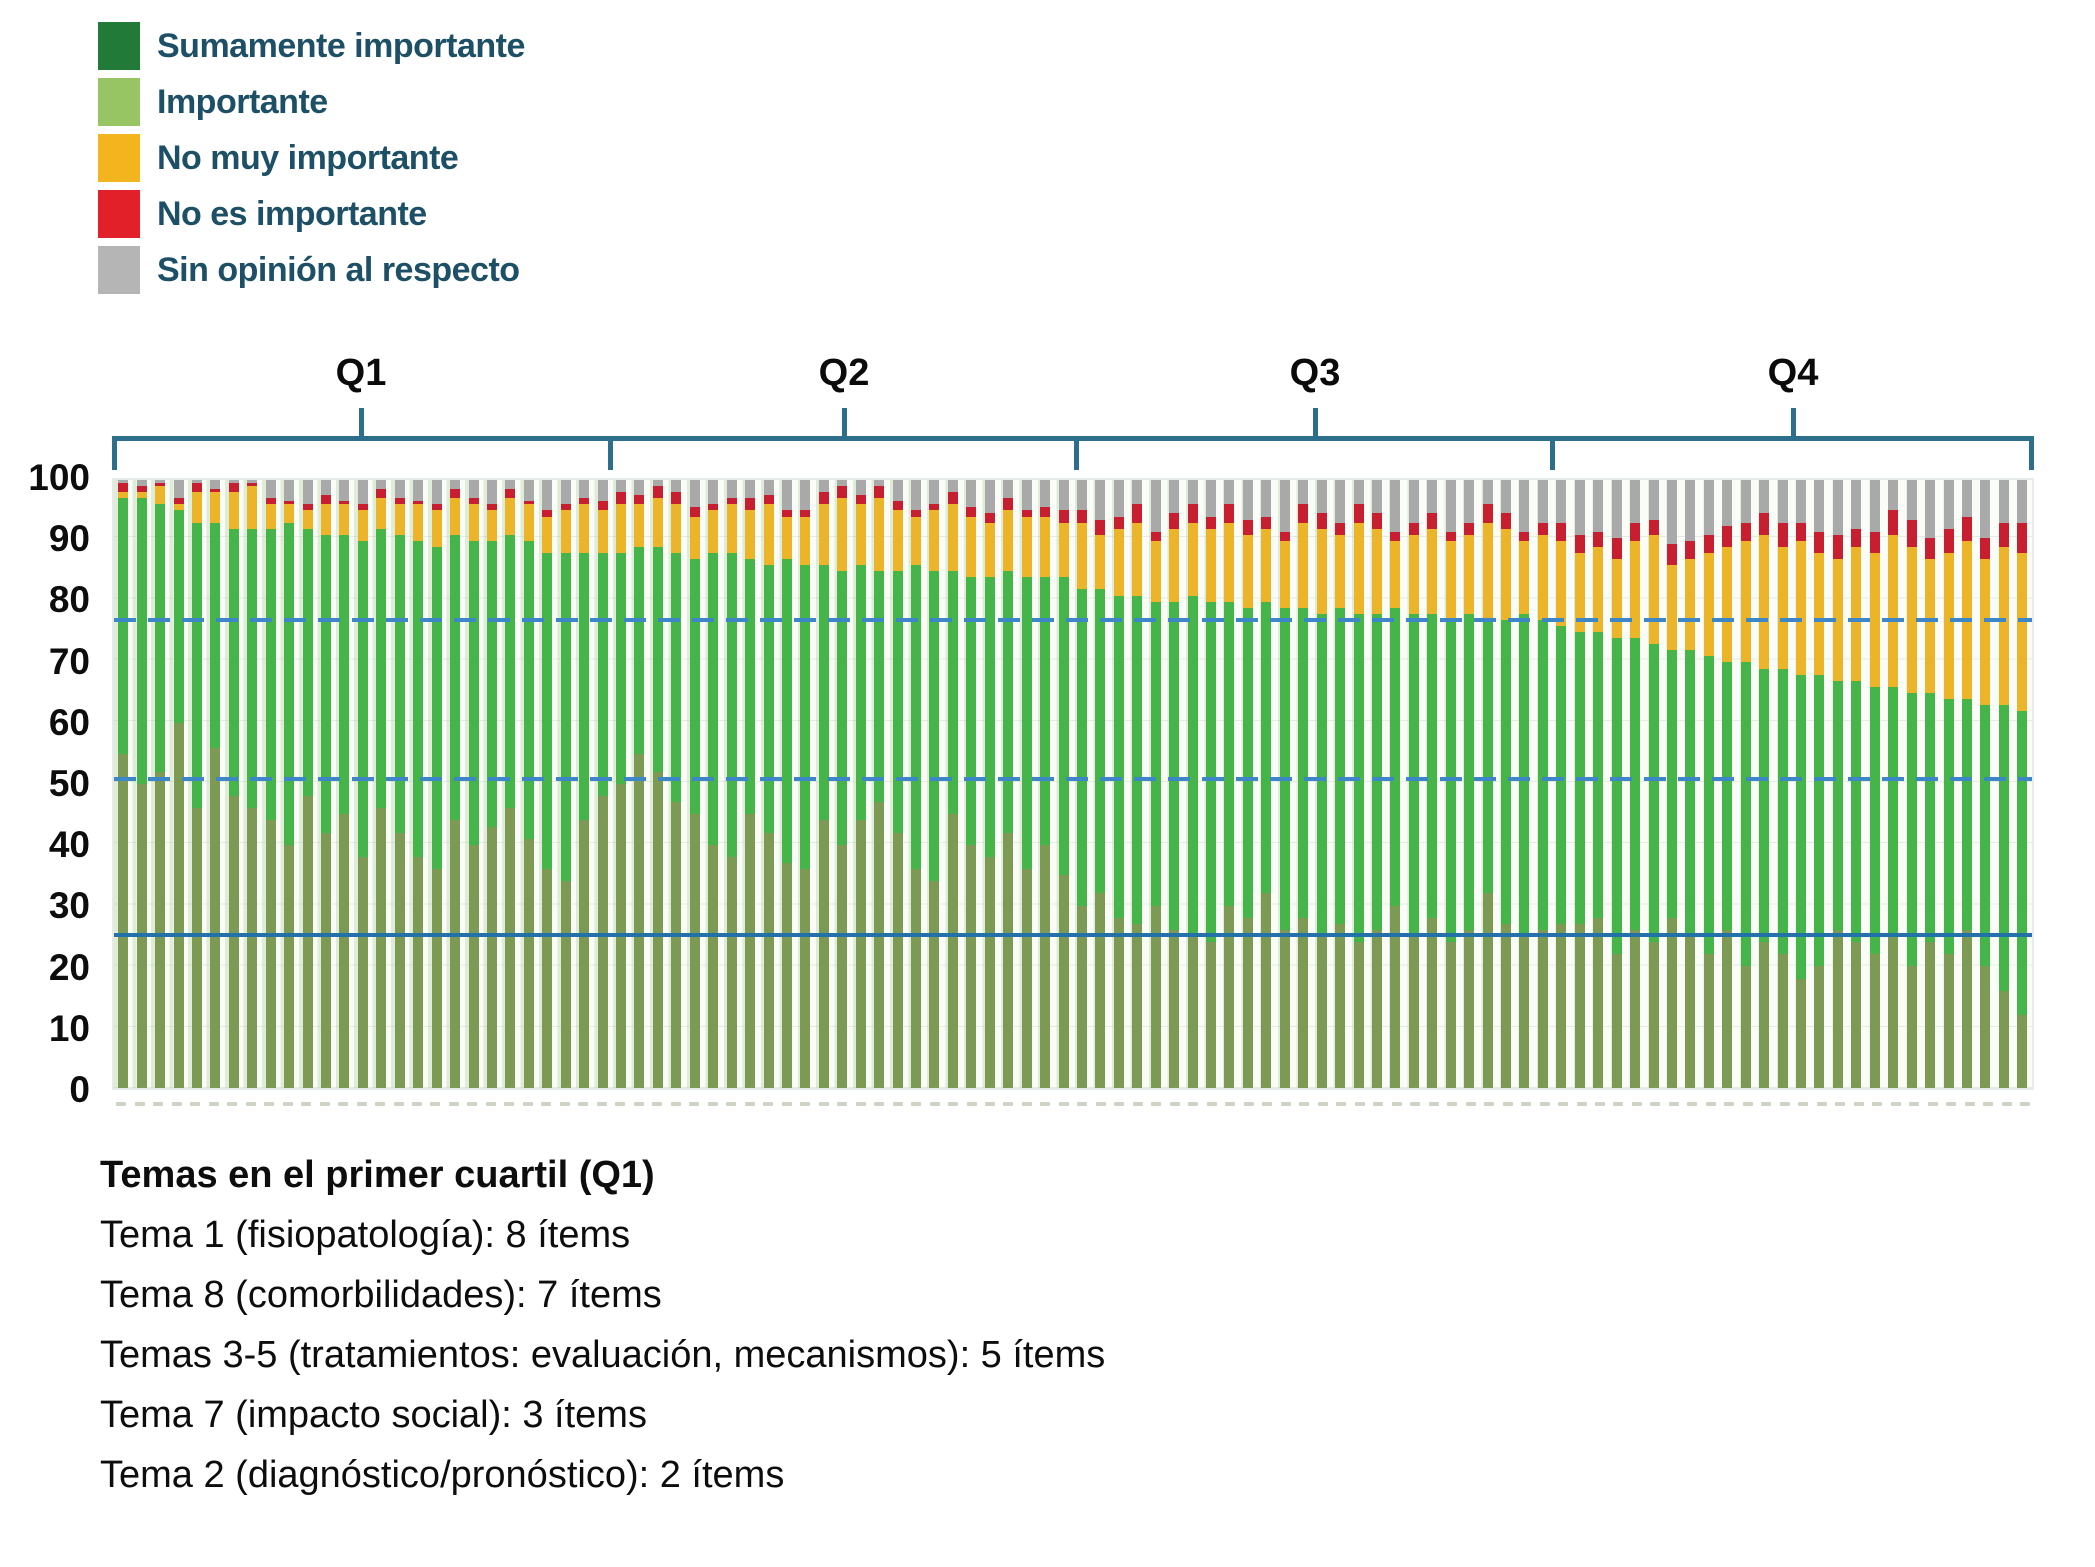 This screenshot has width=2095, height=1567. Describe the element at coordinates (69, 783) in the screenshot. I see `y-tick-label: 50` at that location.